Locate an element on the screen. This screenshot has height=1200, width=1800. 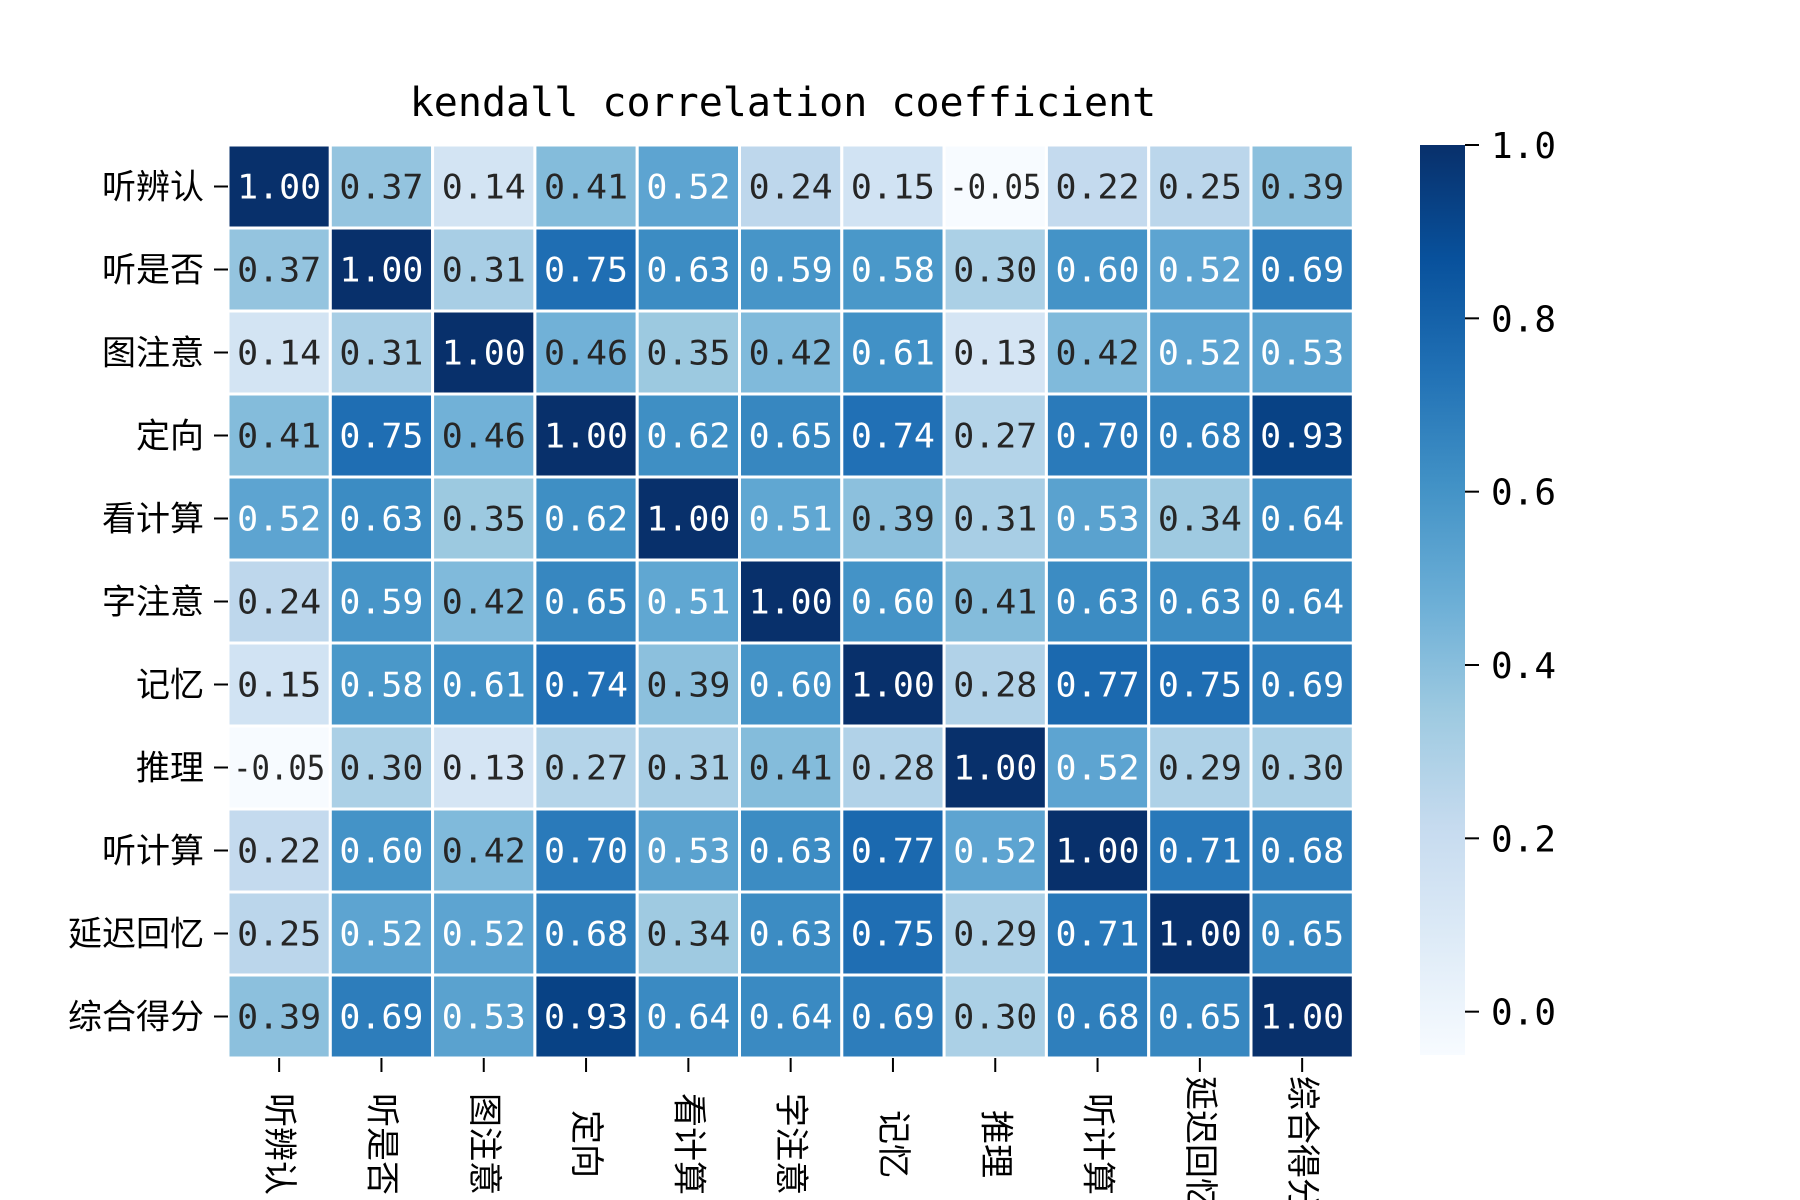
heatmap-value-label: 0.64 is located at coordinates (1302, 603).